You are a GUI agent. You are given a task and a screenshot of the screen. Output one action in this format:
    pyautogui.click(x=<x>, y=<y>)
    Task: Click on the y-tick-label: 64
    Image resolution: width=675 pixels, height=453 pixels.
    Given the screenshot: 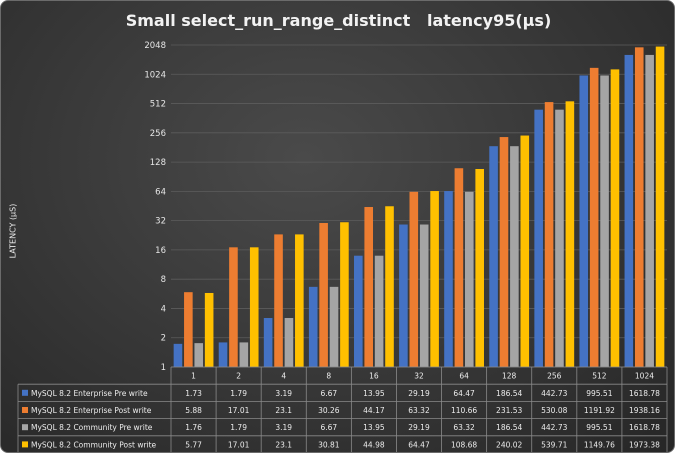 What is the action you would take?
    pyautogui.click(x=160, y=192)
    